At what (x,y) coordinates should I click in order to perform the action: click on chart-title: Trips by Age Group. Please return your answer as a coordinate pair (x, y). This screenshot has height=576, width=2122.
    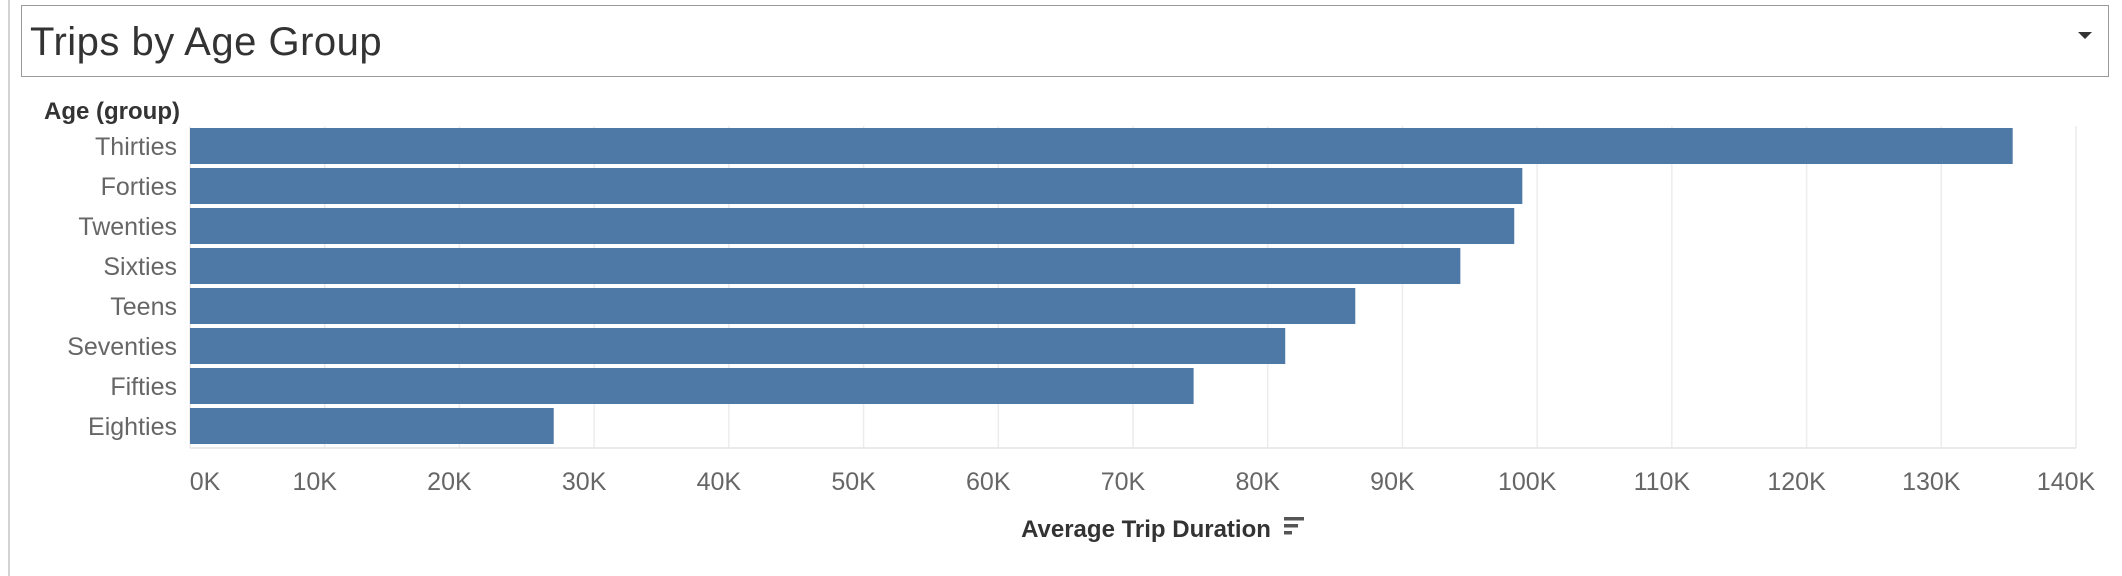
    Looking at the image, I should click on (206, 42).